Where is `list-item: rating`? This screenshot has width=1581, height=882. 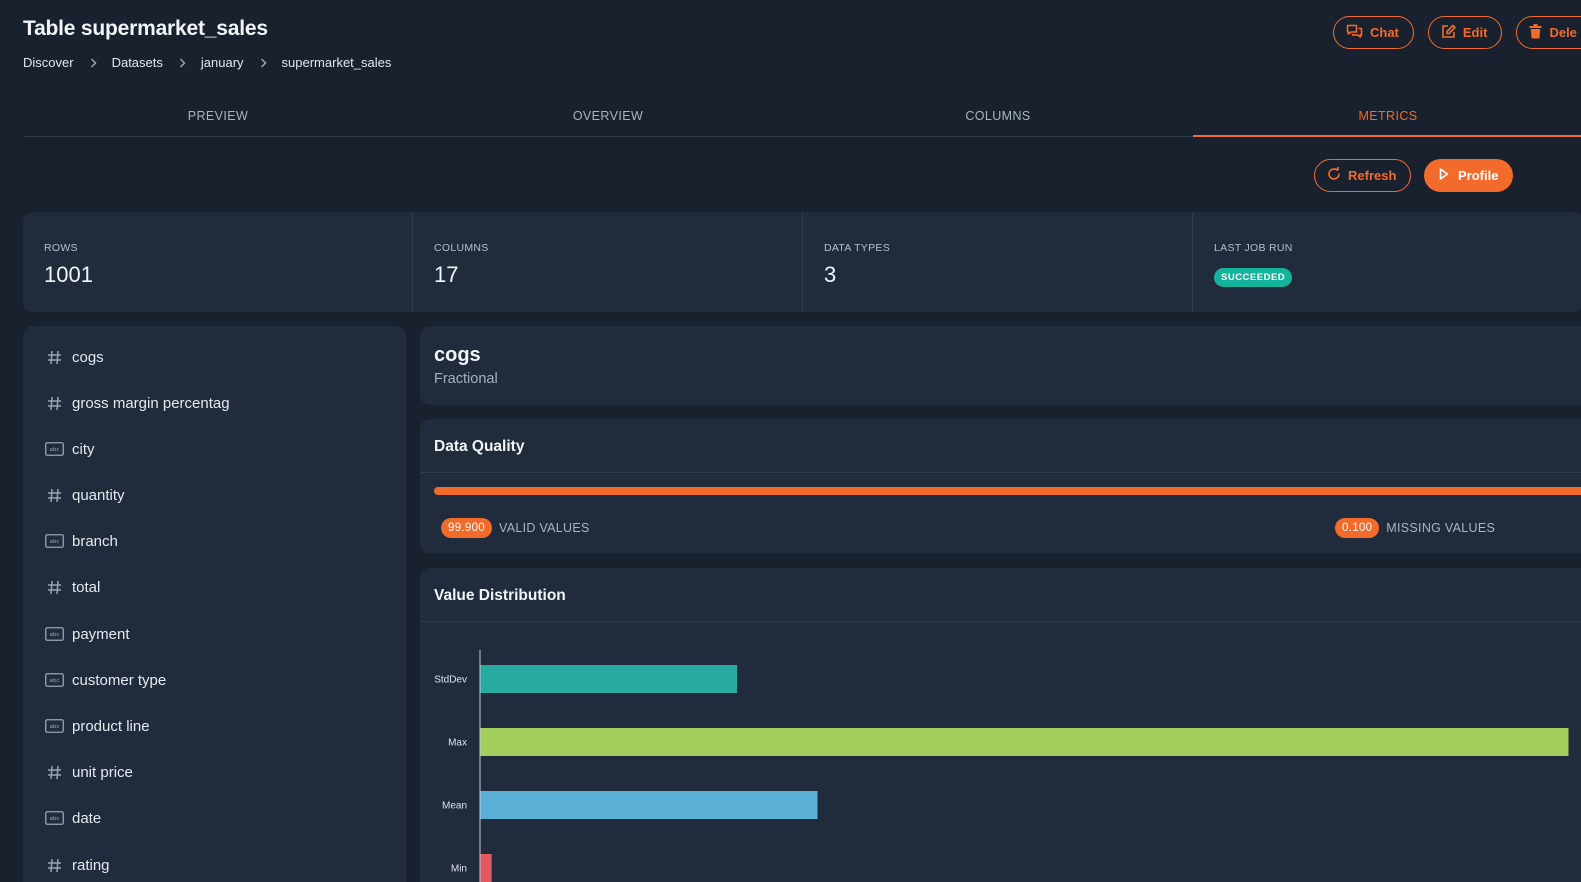
list-item: rating is located at coordinates (77, 865).